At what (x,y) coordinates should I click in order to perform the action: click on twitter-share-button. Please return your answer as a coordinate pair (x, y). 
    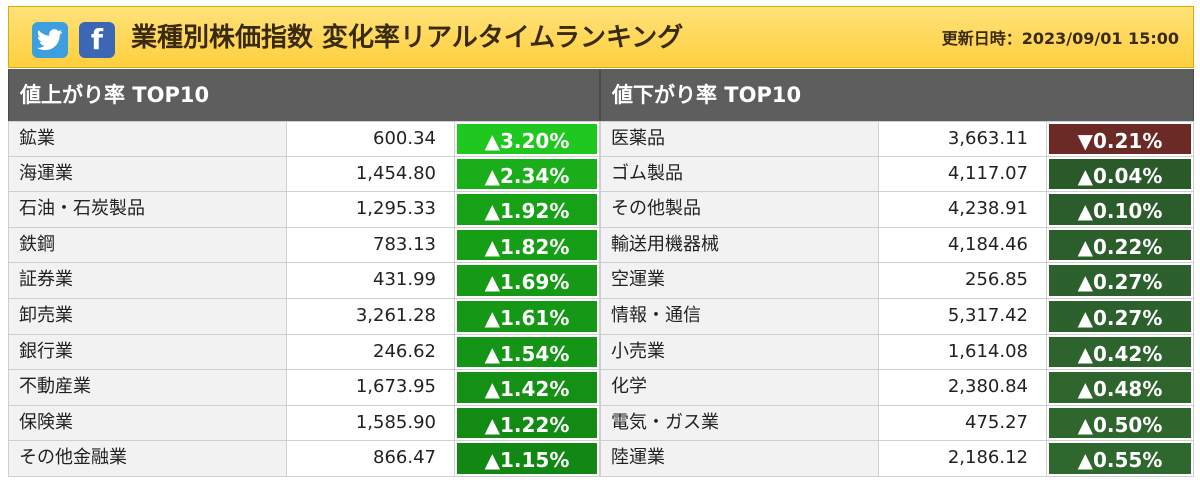
    Looking at the image, I should click on (50, 40).